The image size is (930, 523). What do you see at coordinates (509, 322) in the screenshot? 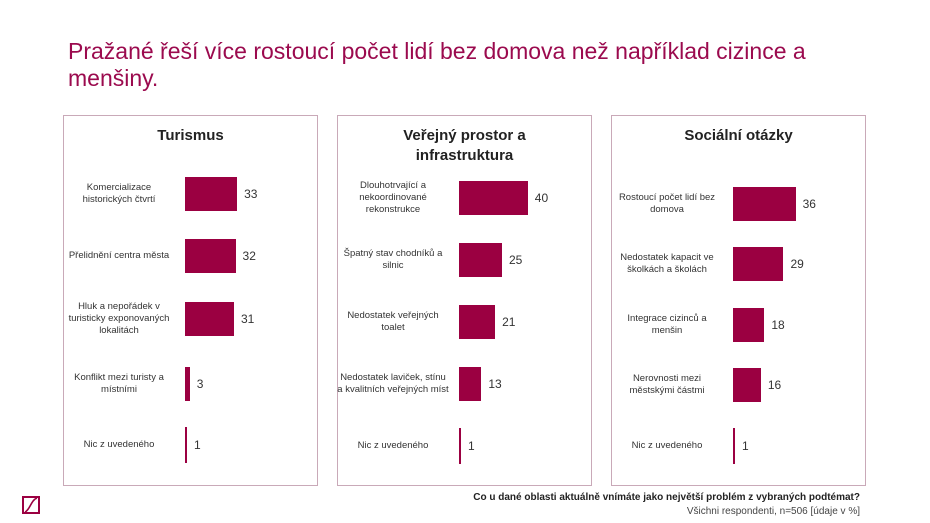
I see `value-label: 21` at bounding box center [509, 322].